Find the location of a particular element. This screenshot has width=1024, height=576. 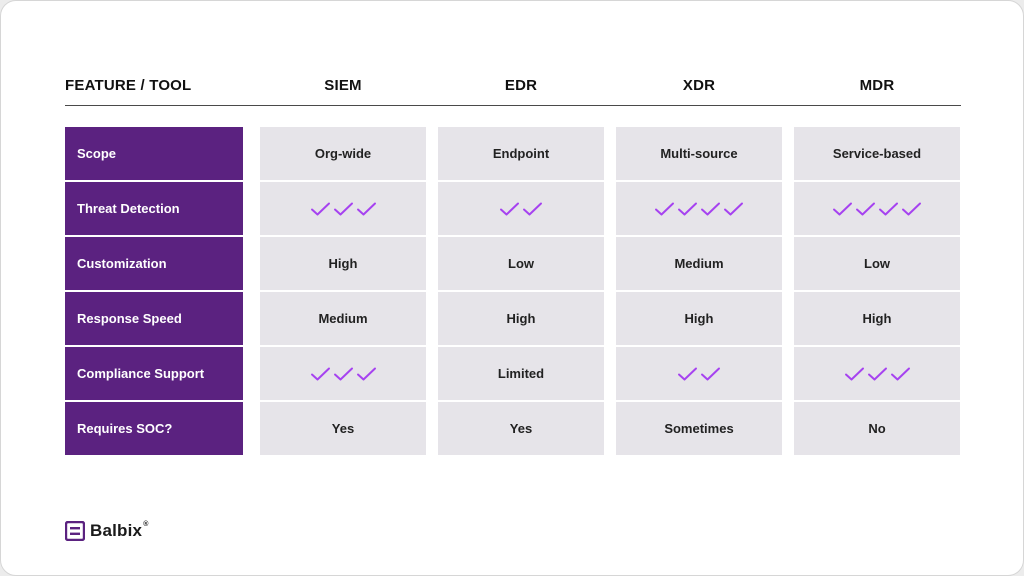

cell-customization-edr: Low is located at coordinates (521, 263).